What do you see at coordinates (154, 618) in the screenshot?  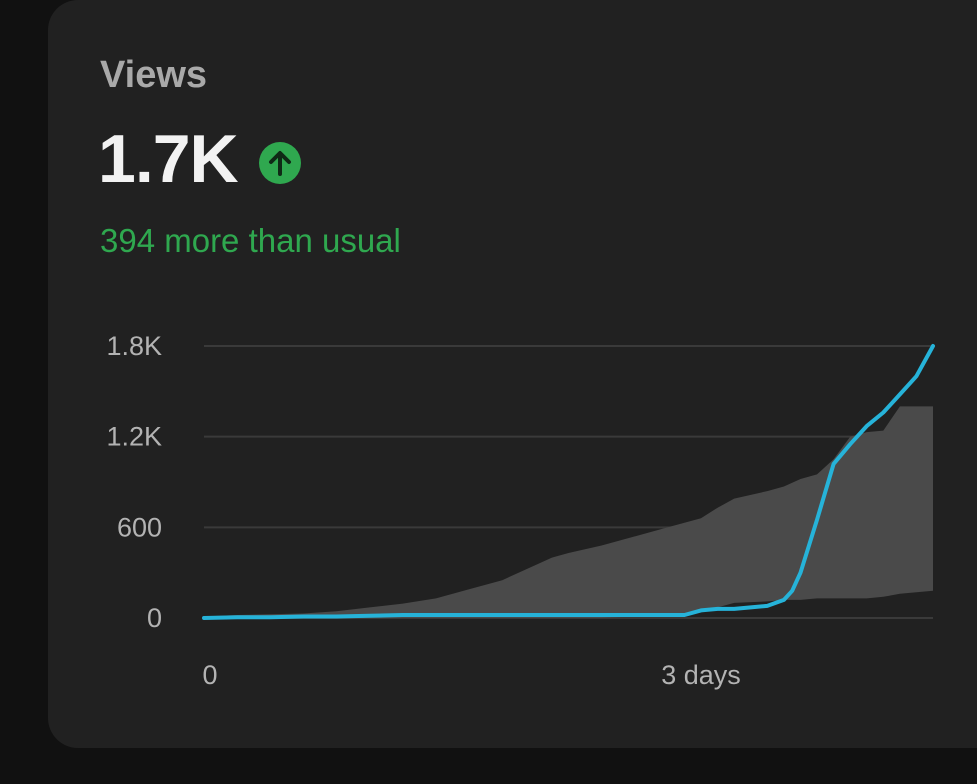 I see `y-tick-label: 0` at bounding box center [154, 618].